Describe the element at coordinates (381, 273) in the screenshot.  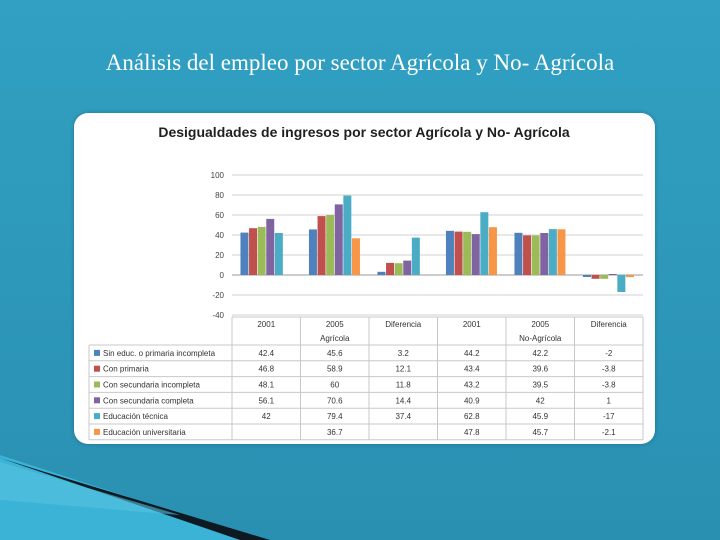
I see `bar-s0-c2` at that location.